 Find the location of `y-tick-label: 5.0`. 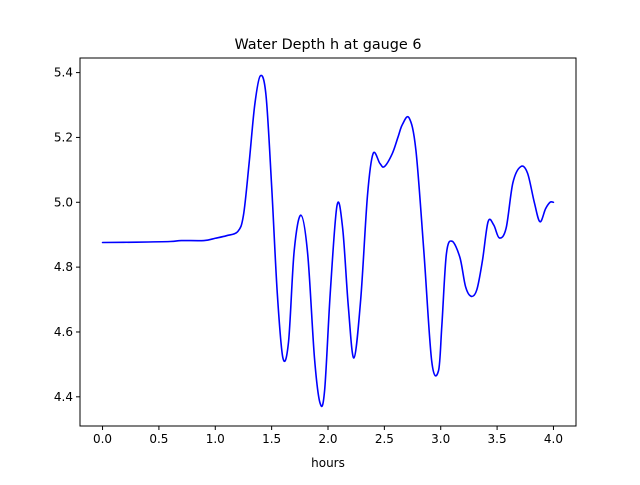

y-tick-label: 5.0 is located at coordinates (63, 202).